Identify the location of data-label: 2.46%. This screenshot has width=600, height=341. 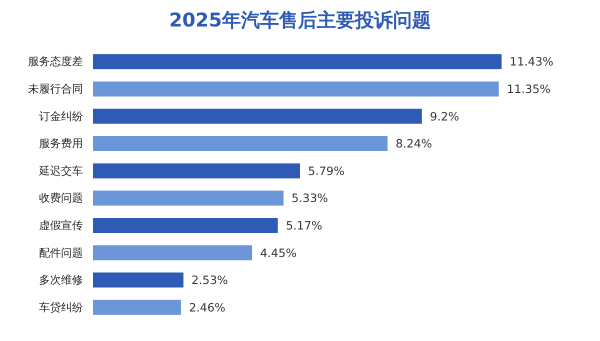
(207, 307).